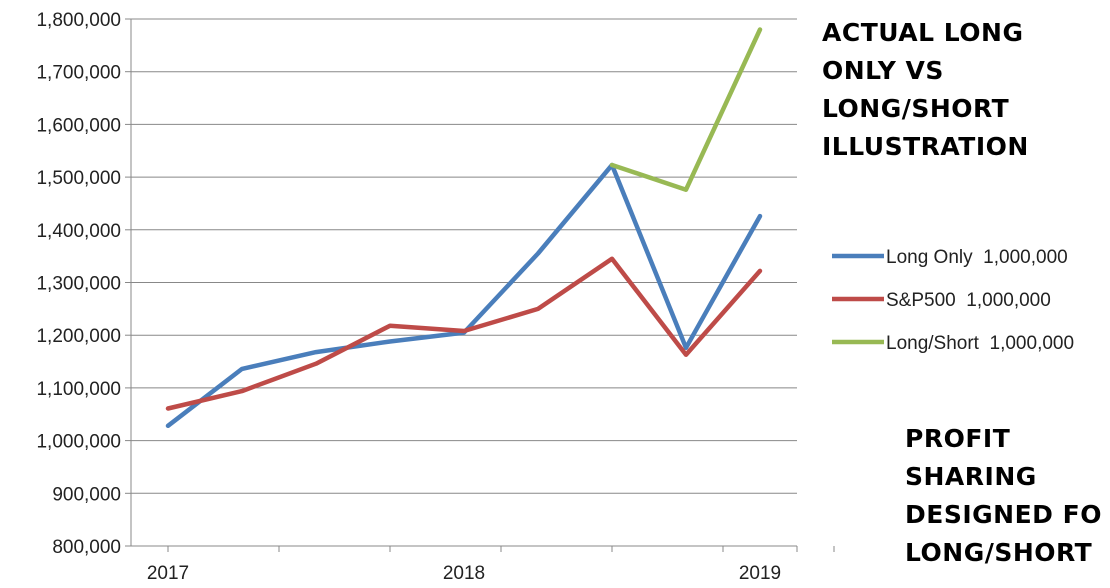 The width and height of the screenshot is (1110, 588). I want to click on y-tick-label: 1,500,000, so click(78, 178).